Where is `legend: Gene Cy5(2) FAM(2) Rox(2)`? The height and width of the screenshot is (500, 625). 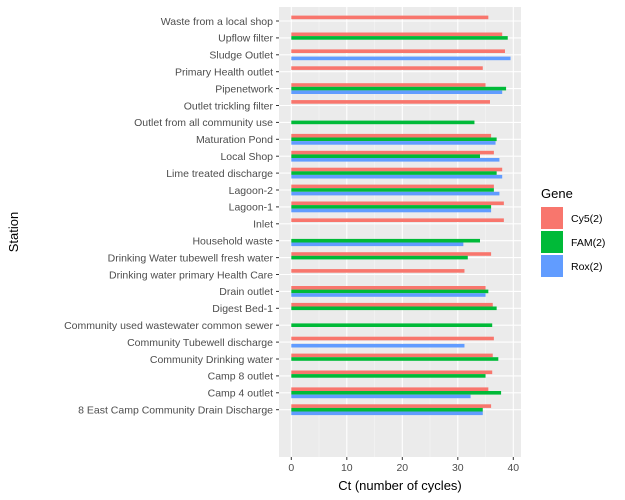
legend: Gene Cy5(2) FAM(2) Rox(2) is located at coordinates (573, 231).